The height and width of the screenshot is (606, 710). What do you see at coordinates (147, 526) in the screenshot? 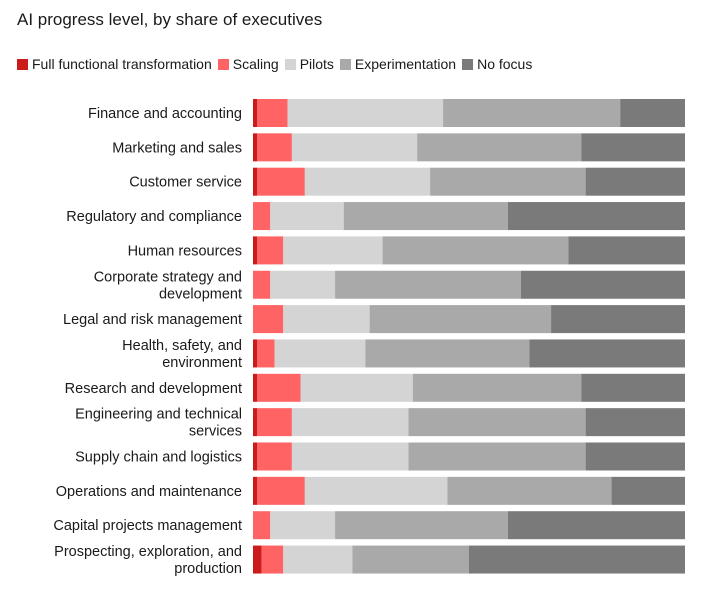
I see `category-label-capital-projects-management: Capital projects management` at bounding box center [147, 526].